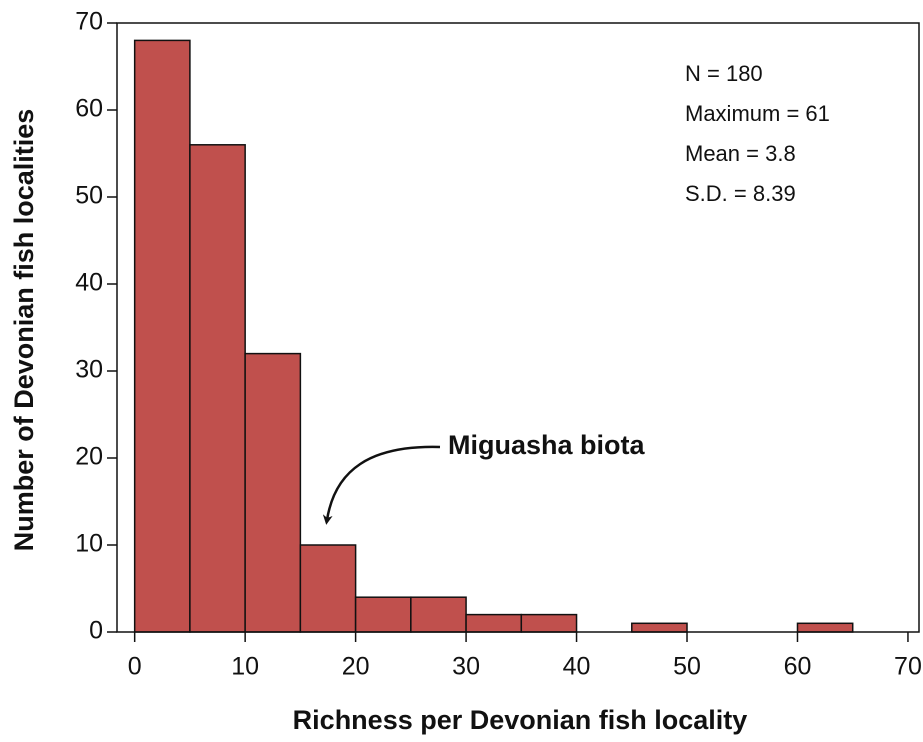 The height and width of the screenshot is (742, 923). What do you see at coordinates (740, 153) in the screenshot?
I see `stat-text: Mean = 3.8` at bounding box center [740, 153].